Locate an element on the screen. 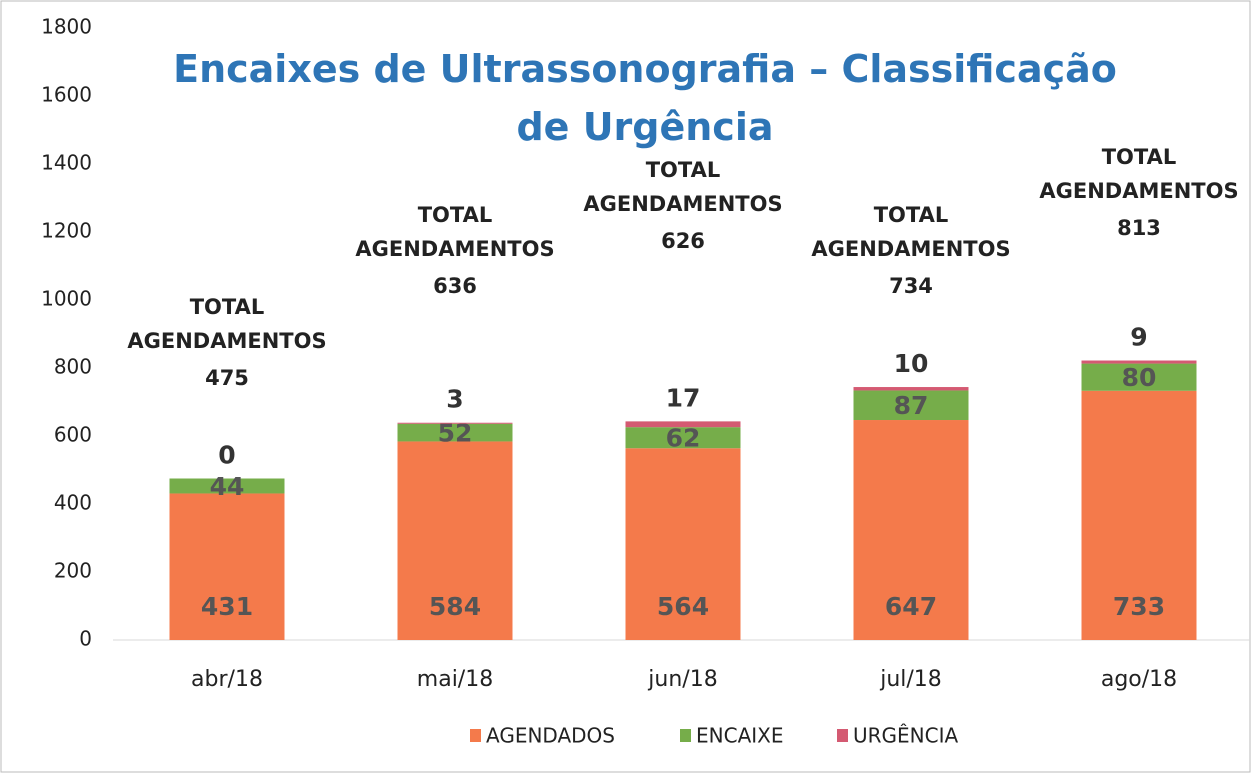  data-label: 62 is located at coordinates (683, 438).